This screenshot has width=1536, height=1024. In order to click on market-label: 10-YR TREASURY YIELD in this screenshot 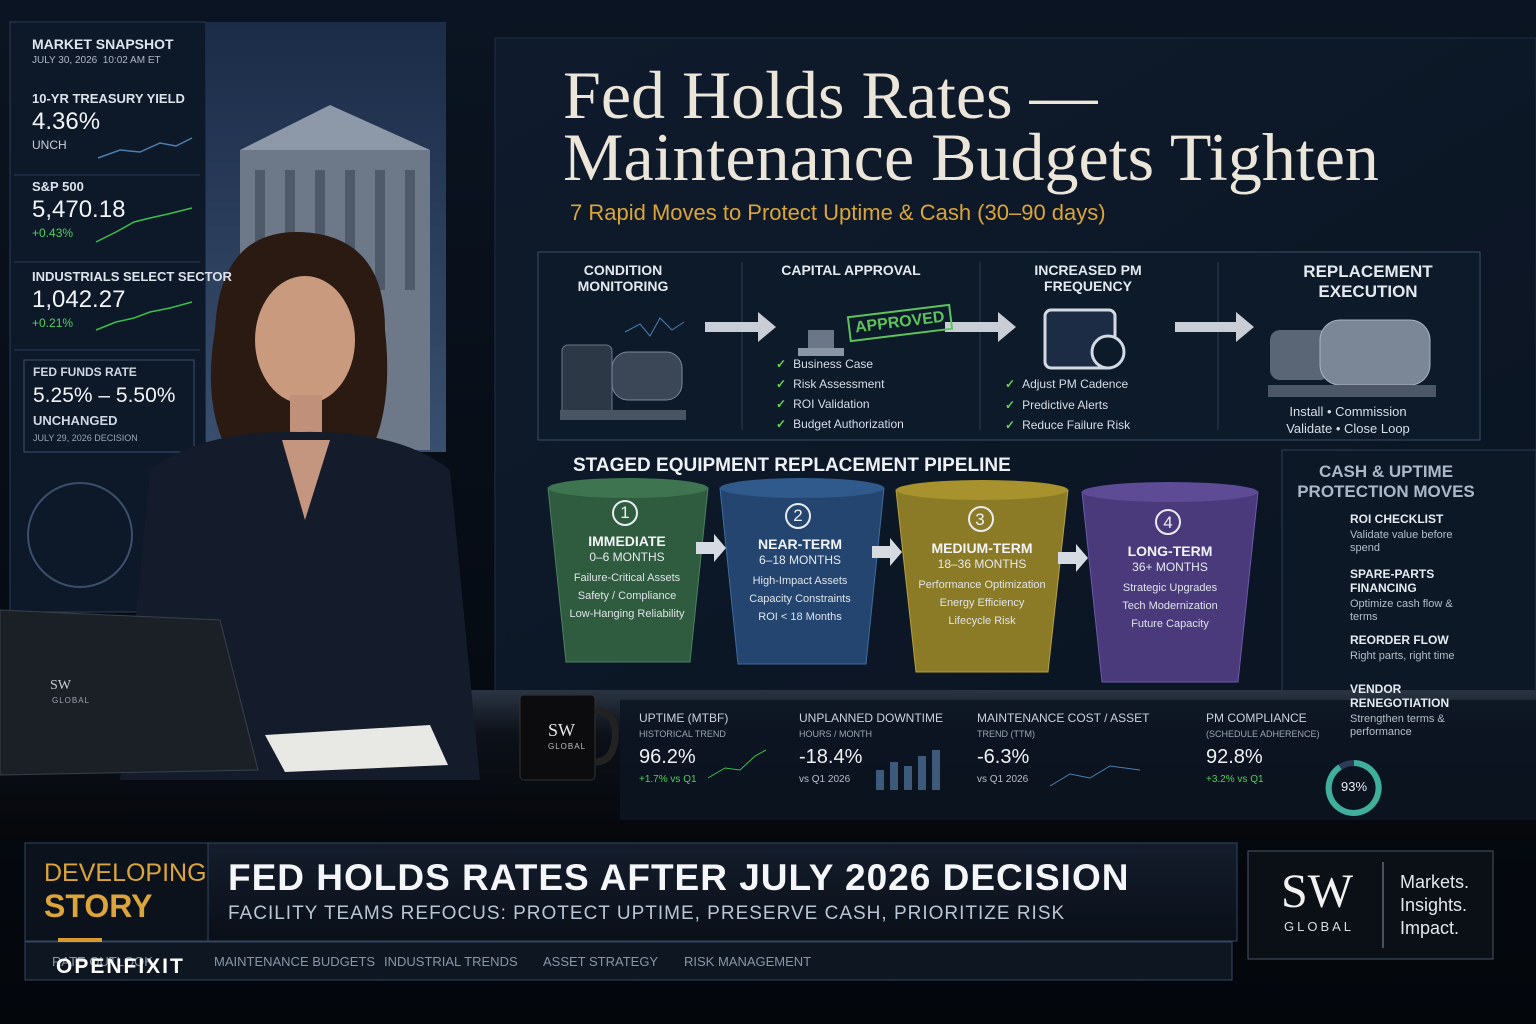, I will do `click(108, 98)`.